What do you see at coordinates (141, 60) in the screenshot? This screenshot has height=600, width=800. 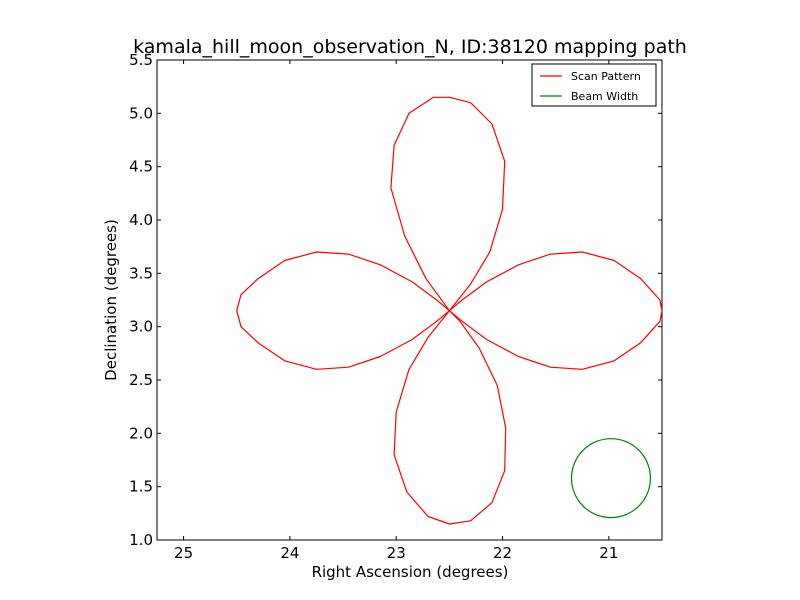 I see `y-tick-label: 5.5` at bounding box center [141, 60].